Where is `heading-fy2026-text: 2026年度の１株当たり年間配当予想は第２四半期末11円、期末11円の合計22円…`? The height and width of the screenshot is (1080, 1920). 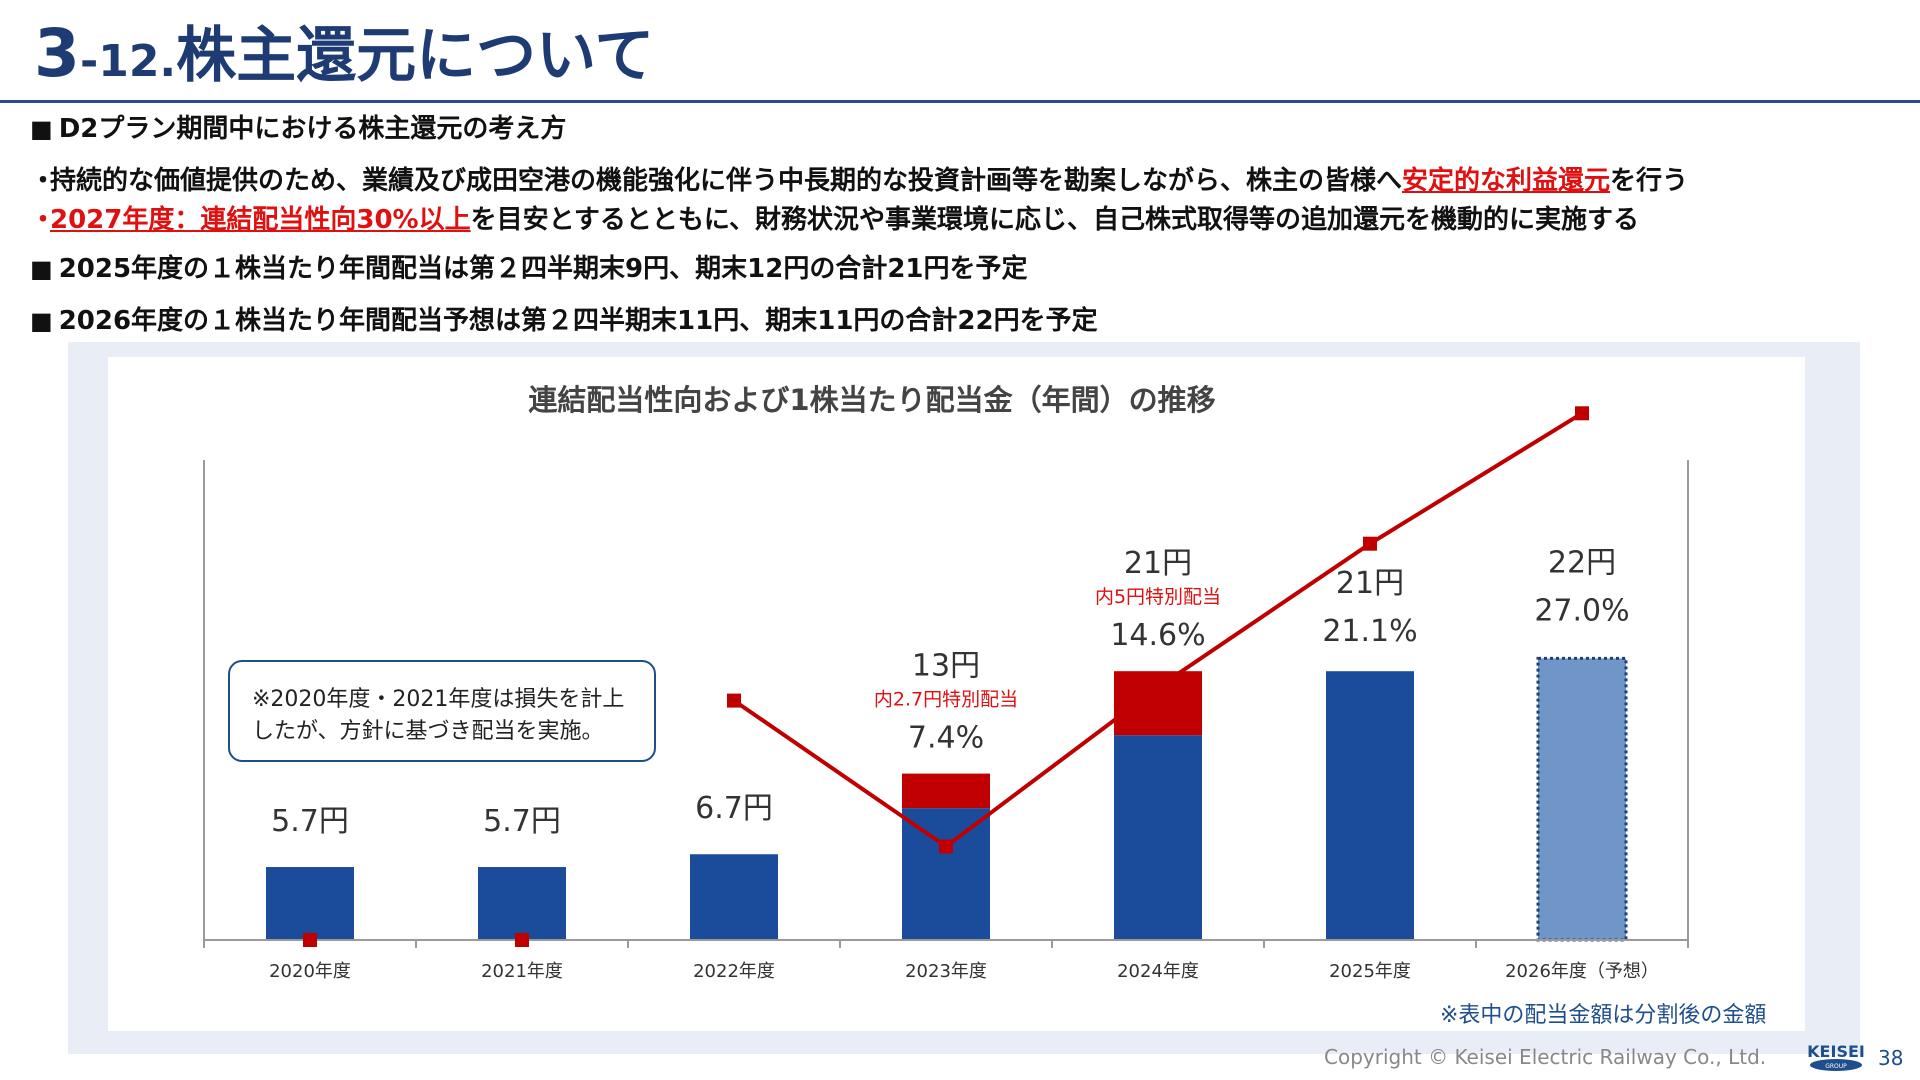
heading-fy2026-text: 2026年度の１株当たり年間配当予想は第２四半期末11円、期末11円の合計22円… is located at coordinates (578, 321).